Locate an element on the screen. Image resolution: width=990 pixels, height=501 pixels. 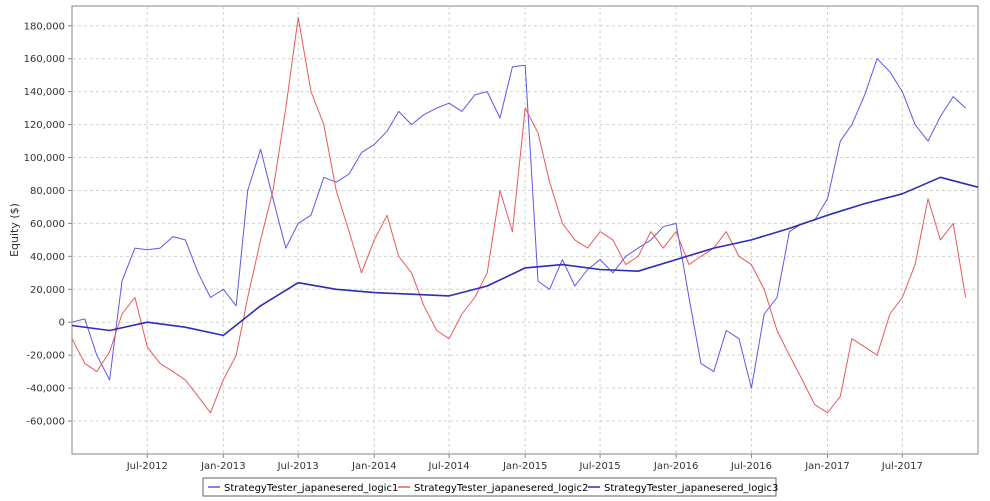
x-tick-label: Jan-2016 is located at coordinates (675, 466).